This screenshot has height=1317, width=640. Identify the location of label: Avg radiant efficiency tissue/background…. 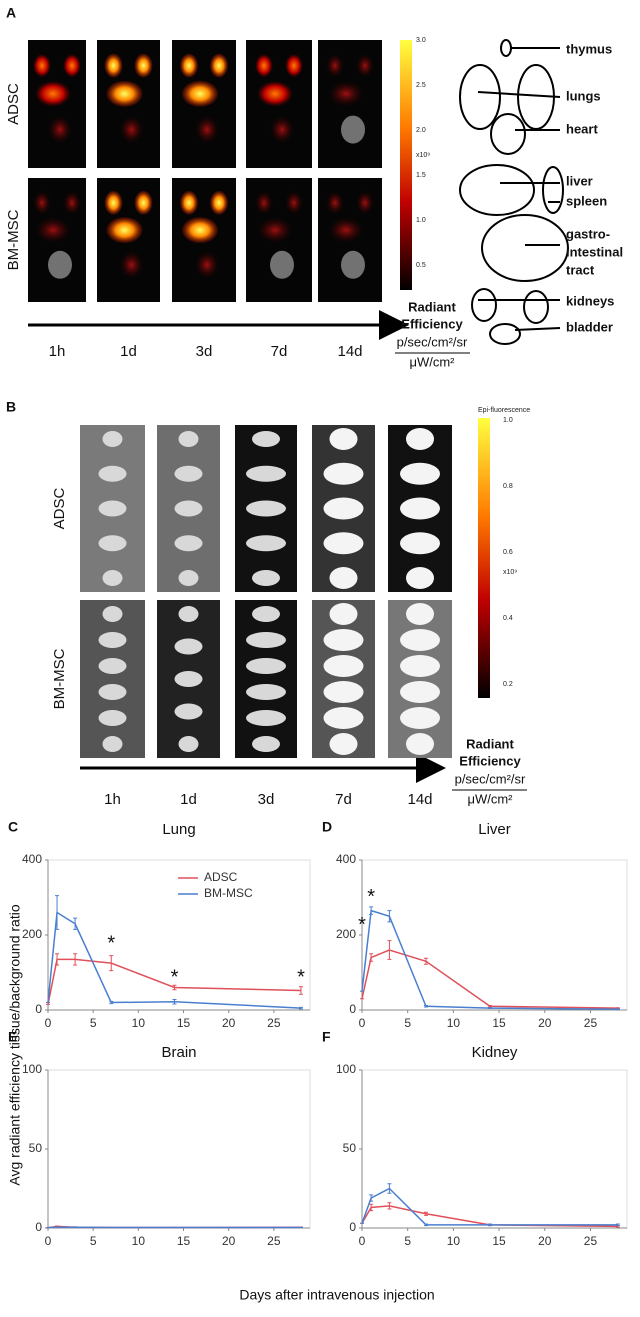
(15, 1044).